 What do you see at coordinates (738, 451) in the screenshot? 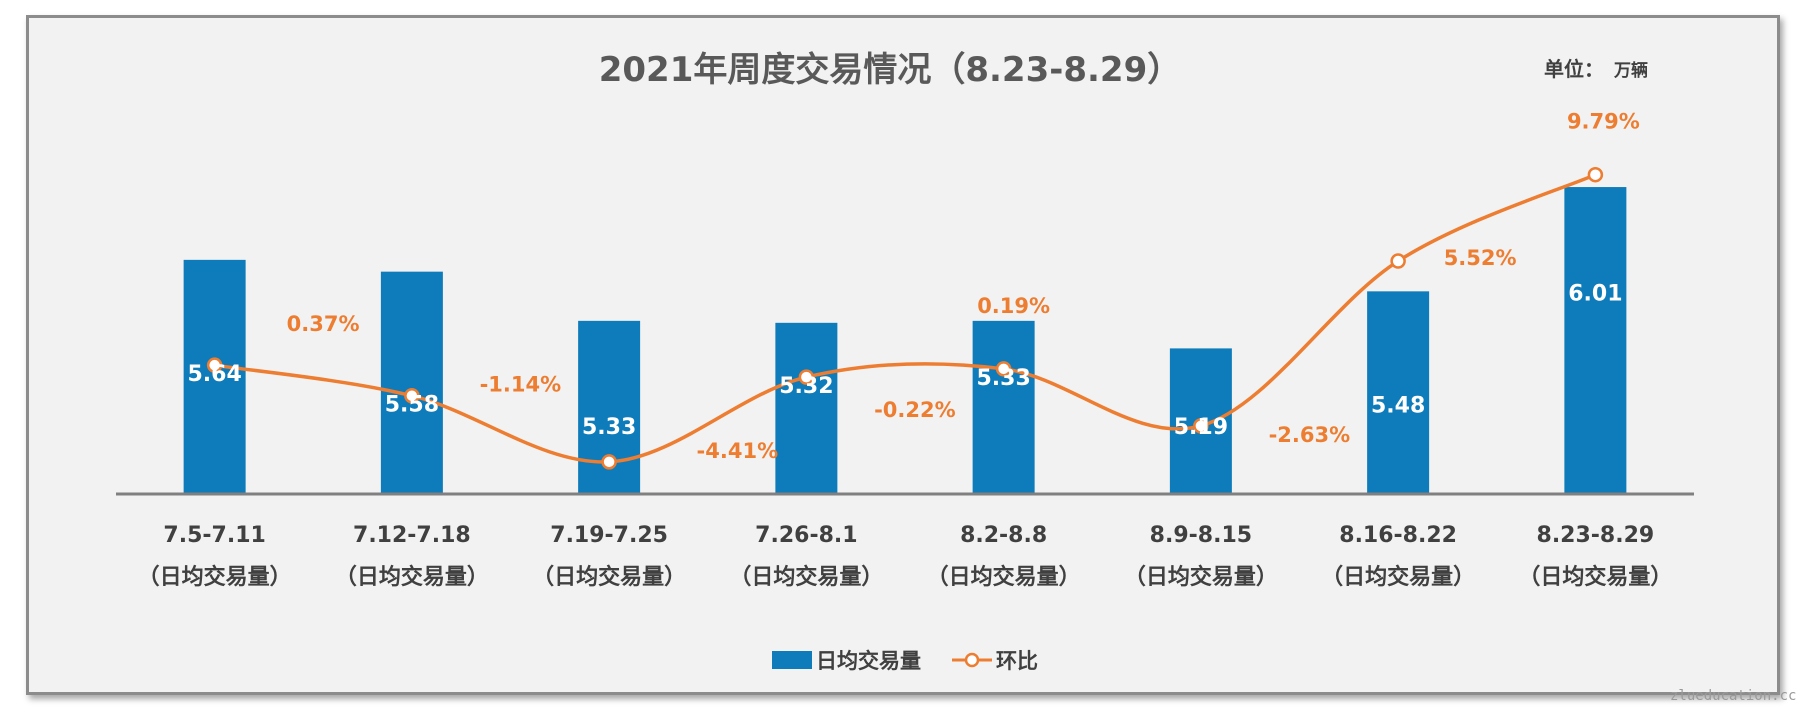
I see `line-value-label-2: -4.41%` at bounding box center [738, 451].